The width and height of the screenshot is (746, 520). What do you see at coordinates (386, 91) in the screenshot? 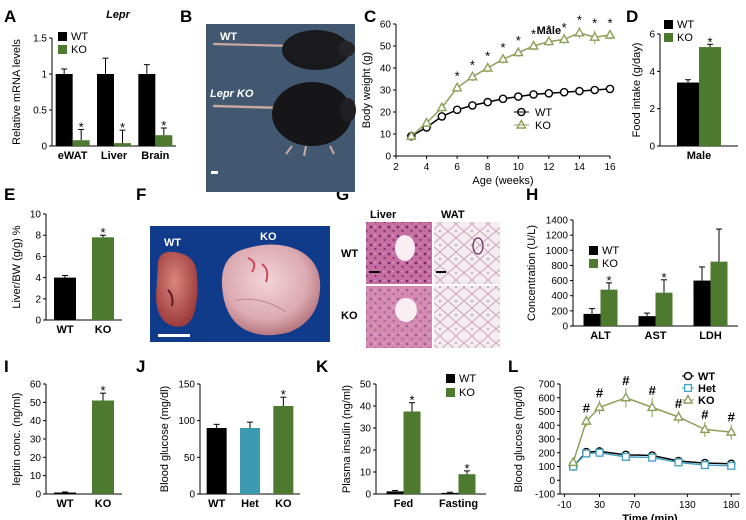
I see `y-tick-label: 30` at bounding box center [386, 91].